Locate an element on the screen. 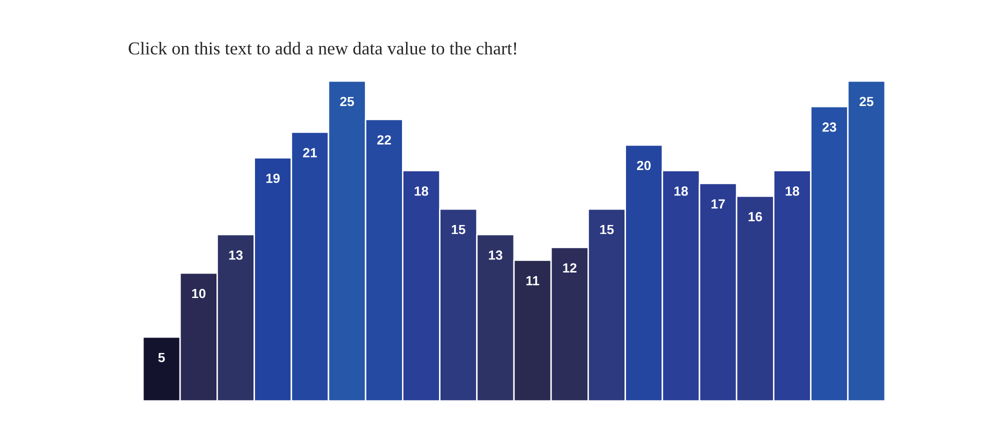 This screenshot has height=421, width=996. data-label: 10 is located at coordinates (199, 293).